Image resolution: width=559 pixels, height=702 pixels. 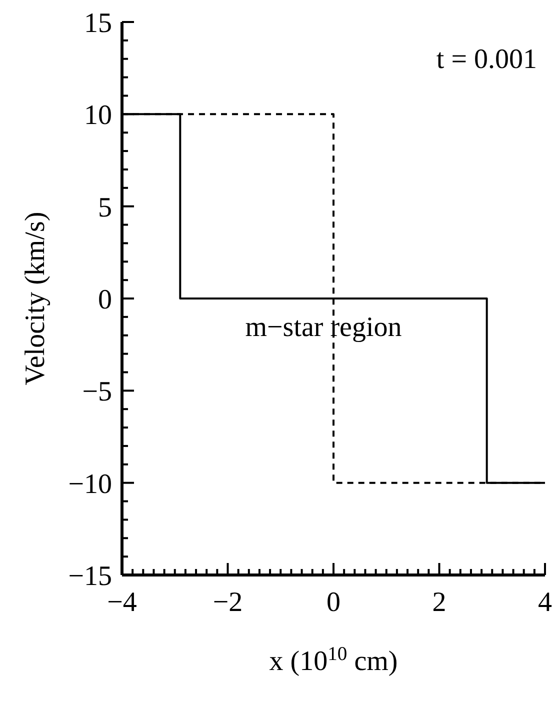 I want to click on x-axis-title: x (10$^{10}$ cm), so click(x=333, y=660).